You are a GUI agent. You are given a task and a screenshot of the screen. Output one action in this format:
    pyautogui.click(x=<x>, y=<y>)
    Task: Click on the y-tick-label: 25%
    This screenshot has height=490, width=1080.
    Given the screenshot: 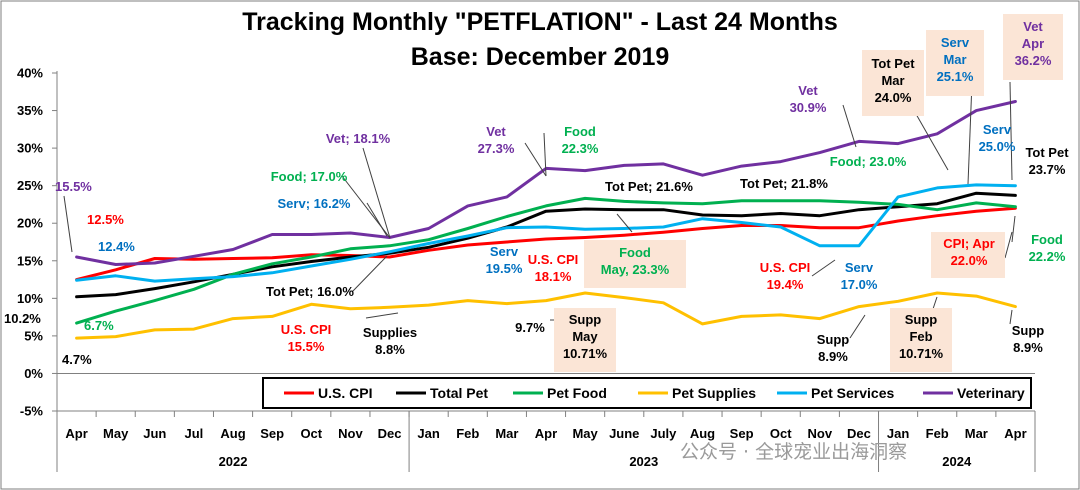 What is the action you would take?
    pyautogui.click(x=30, y=185)
    